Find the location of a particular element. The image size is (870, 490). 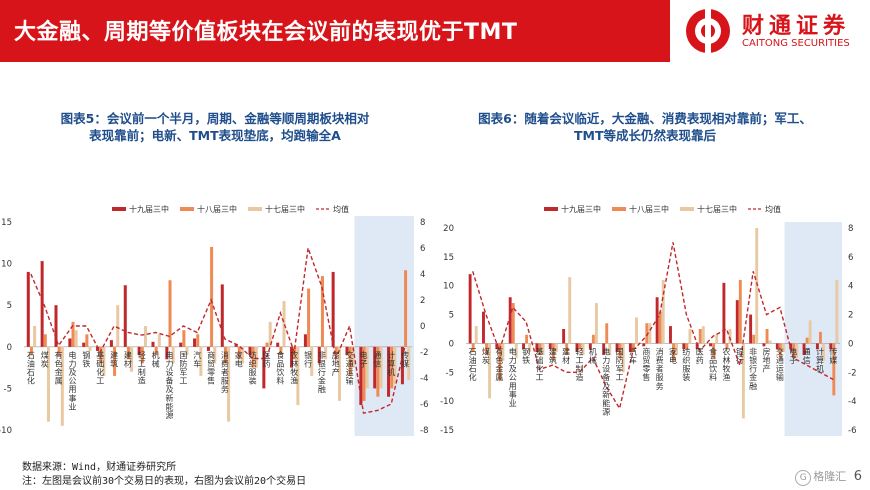

watermark-logo-icon: G is located at coordinates (803, 478).